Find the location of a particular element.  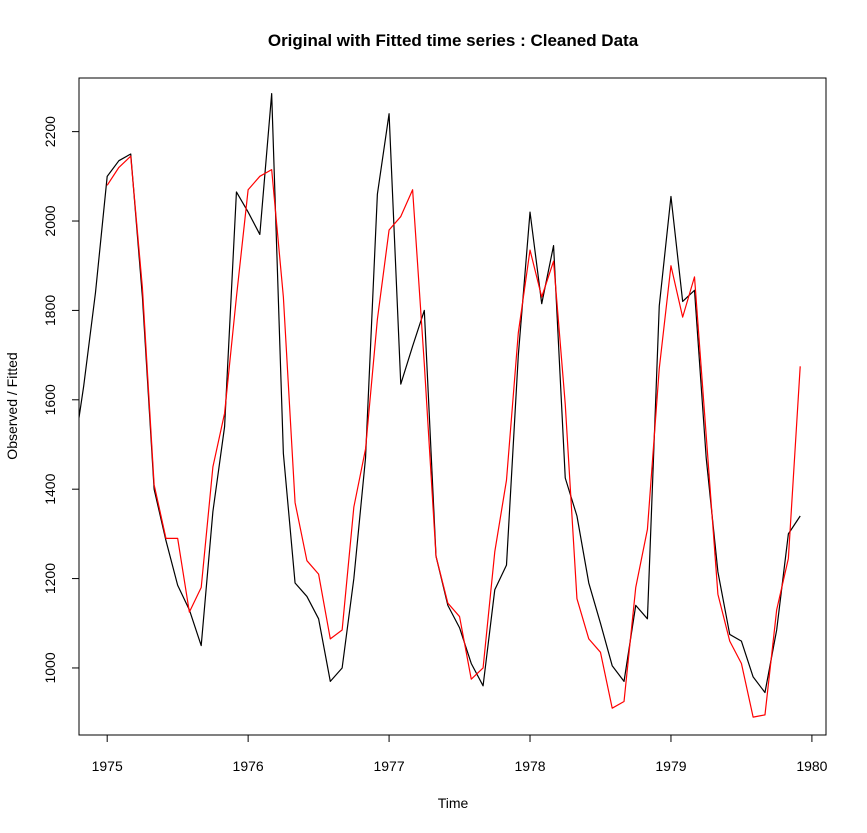

y-axis: 1000 1200 1400 1600 1800 2000 2200 is located at coordinates (61, 400).